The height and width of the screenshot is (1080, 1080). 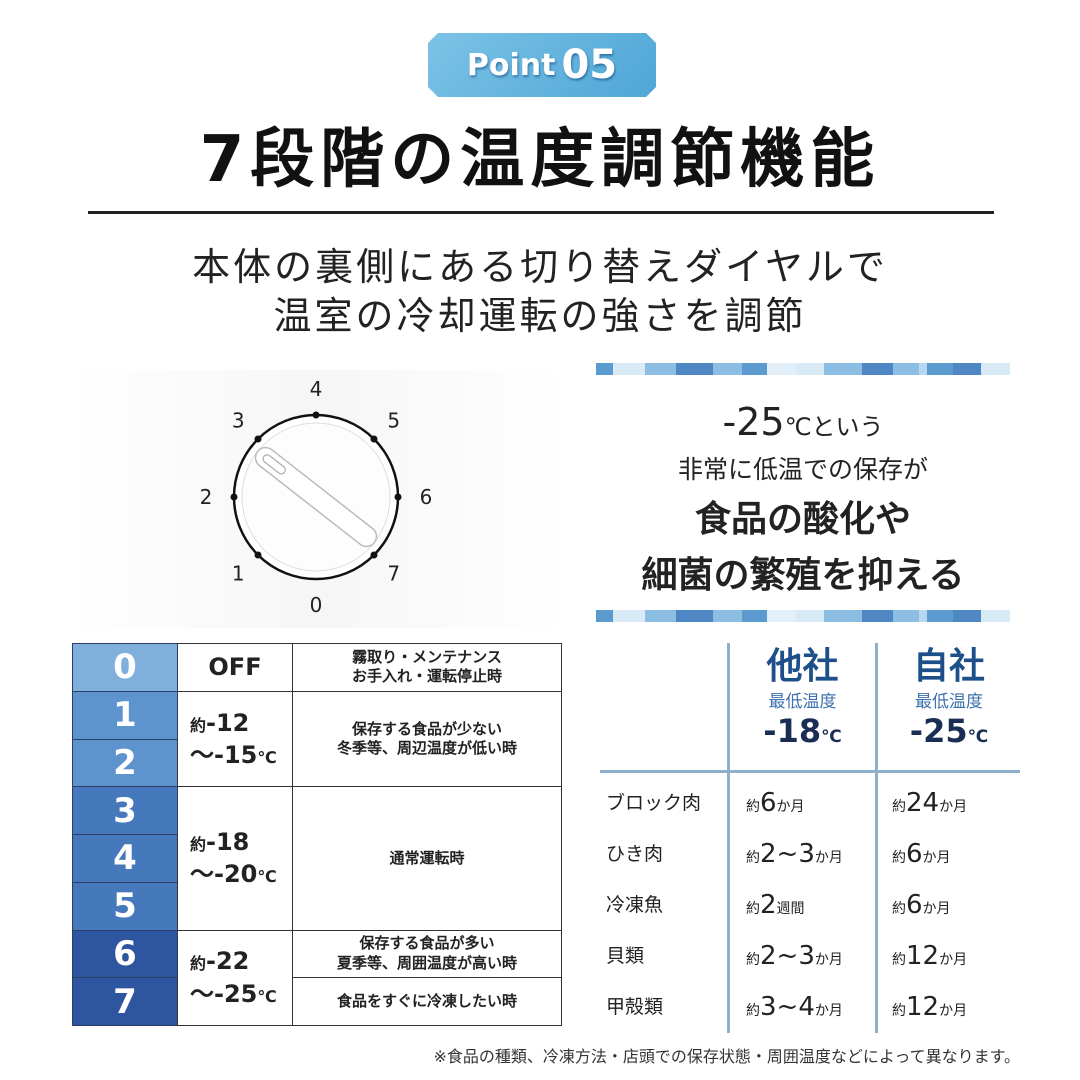 I want to click on subtitle-line-2: 温室の冷却運転の強さを調節, so click(x=540, y=316).